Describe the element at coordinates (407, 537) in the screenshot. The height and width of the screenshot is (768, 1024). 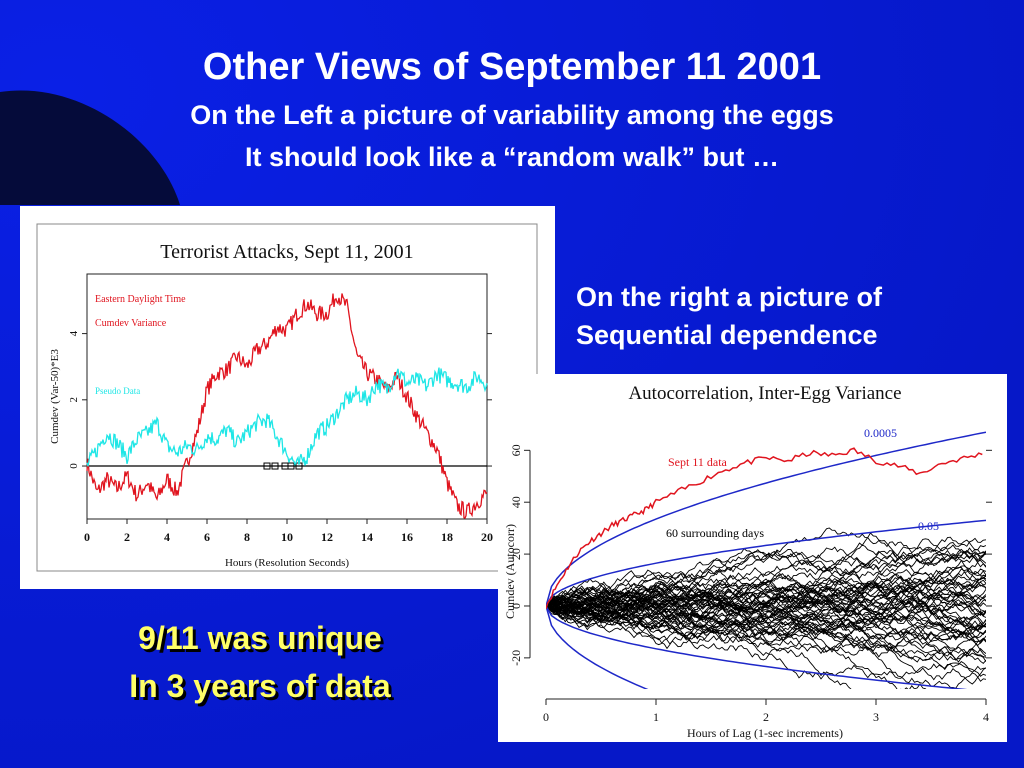
I see `x-tick-label: 16` at that location.